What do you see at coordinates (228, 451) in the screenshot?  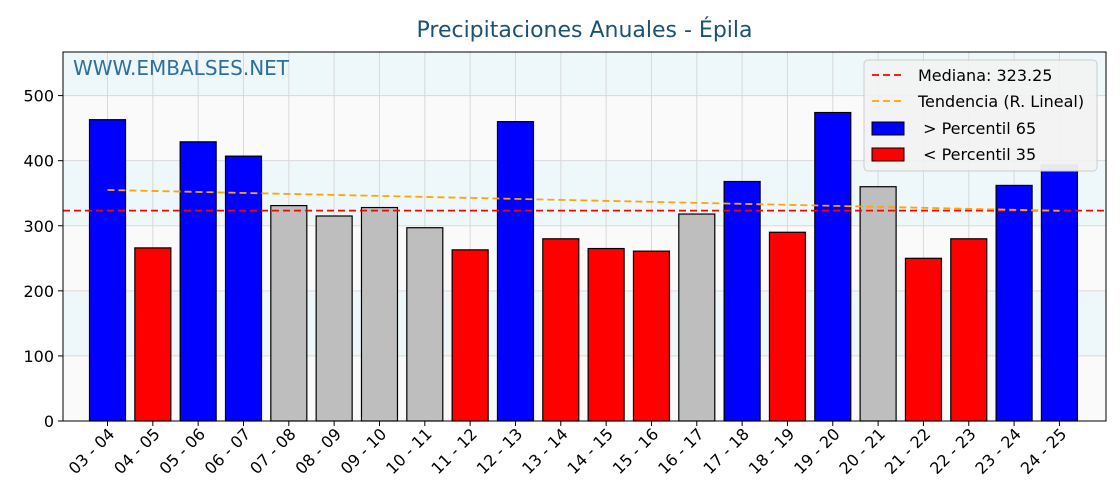 I see `x-tick-label: 06 - 07` at bounding box center [228, 451].